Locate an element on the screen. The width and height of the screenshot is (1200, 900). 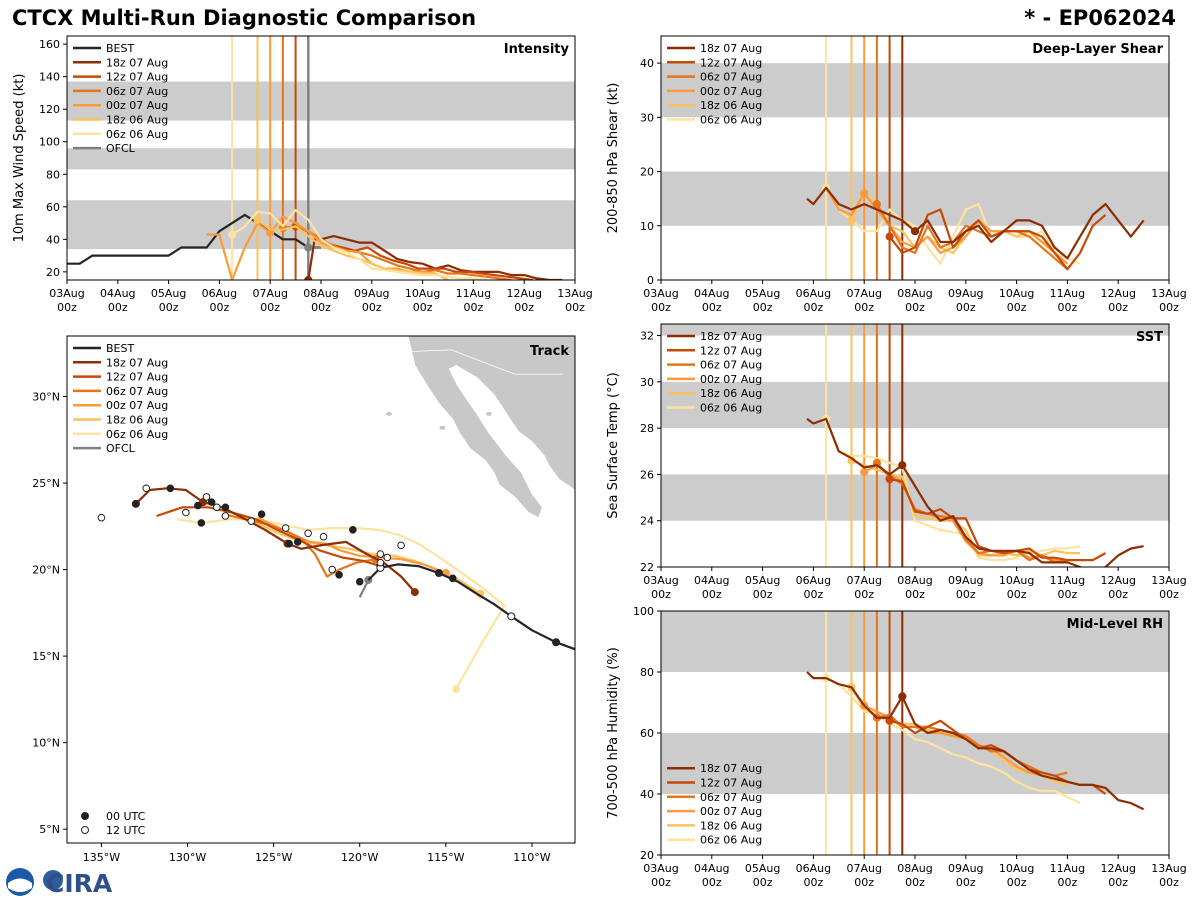
rh-legend-label-0: 18z 07 Aug is located at coordinates (731, 768).